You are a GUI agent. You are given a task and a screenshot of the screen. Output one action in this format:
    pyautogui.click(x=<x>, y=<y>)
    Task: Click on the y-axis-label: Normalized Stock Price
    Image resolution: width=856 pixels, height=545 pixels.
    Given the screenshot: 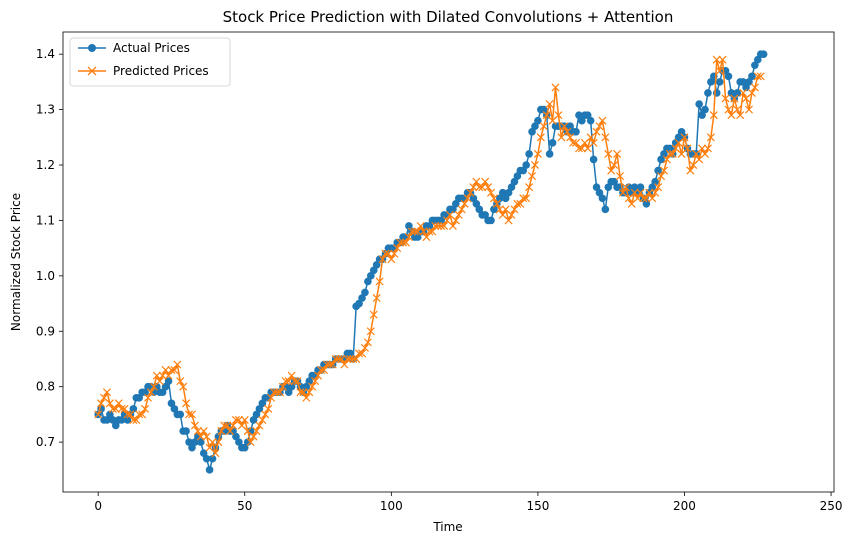 What is the action you would take?
    pyautogui.click(x=16, y=262)
    